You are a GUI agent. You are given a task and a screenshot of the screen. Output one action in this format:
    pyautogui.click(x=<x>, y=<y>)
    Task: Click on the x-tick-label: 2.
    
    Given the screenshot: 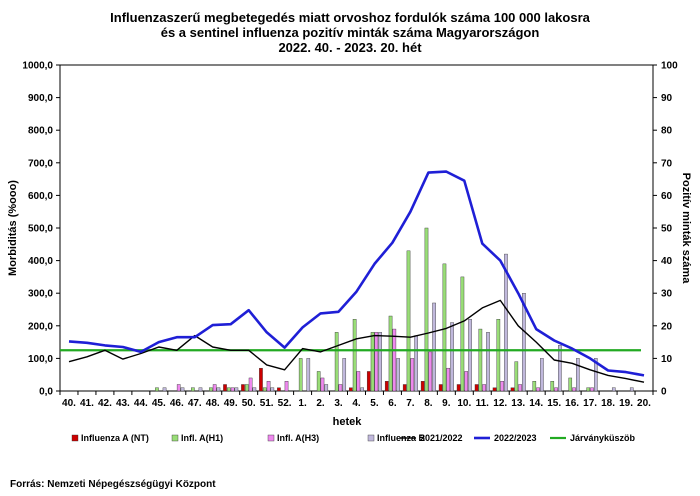 What is the action you would take?
    pyautogui.click(x=320, y=403)
    